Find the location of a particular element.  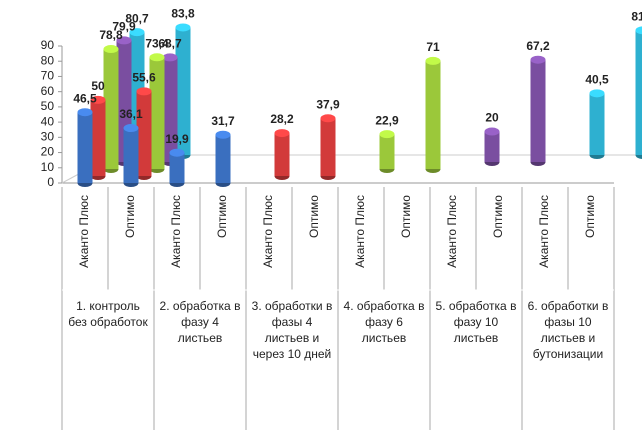

value-label: 80,7 is located at coordinates (137, 18).